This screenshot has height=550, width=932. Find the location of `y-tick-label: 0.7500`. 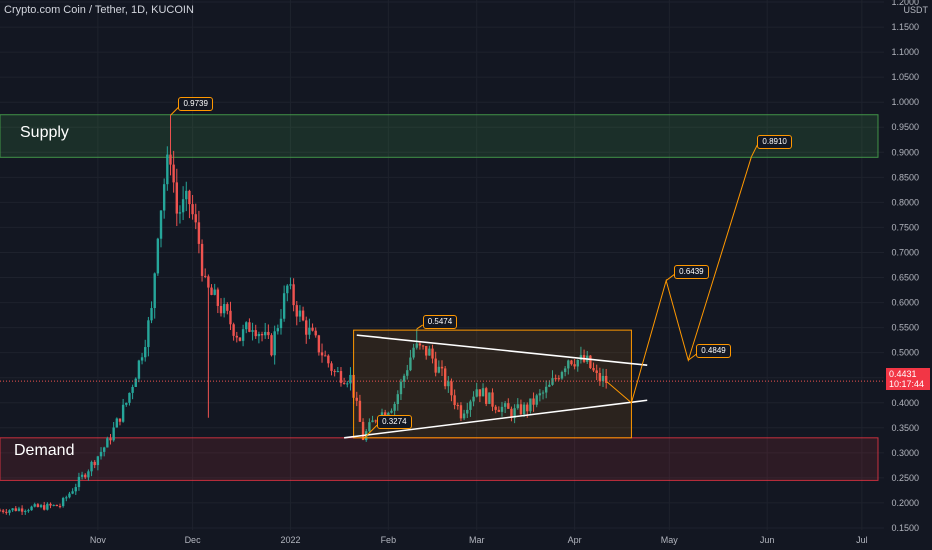

y-tick-label: 0.7500 is located at coordinates (905, 227).